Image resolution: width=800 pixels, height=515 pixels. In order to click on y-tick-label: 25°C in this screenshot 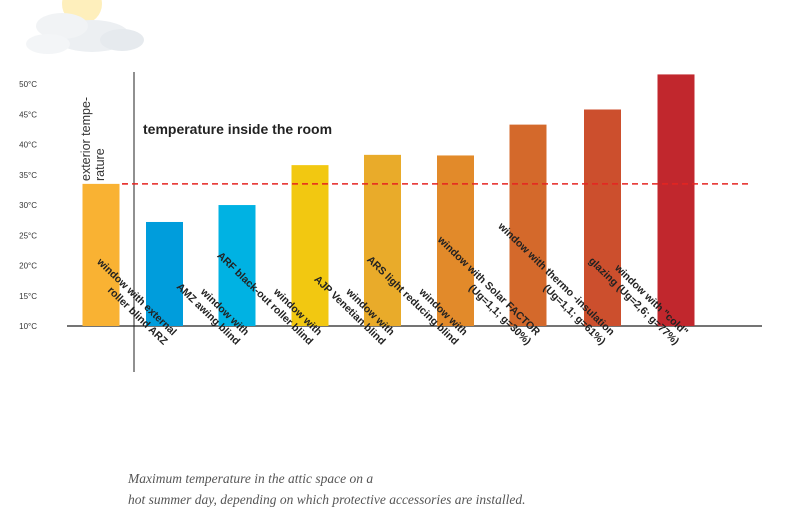, I will do `click(28, 235)`.